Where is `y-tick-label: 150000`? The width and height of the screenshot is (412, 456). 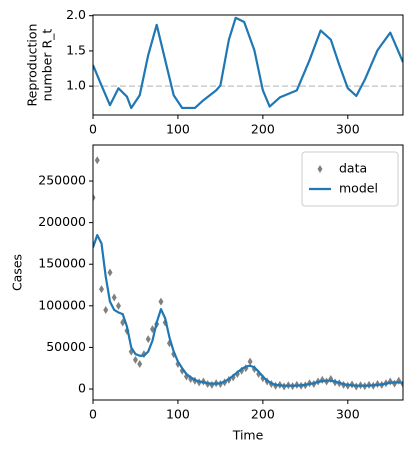
y-tick-label: 150000 is located at coordinates (62, 263).